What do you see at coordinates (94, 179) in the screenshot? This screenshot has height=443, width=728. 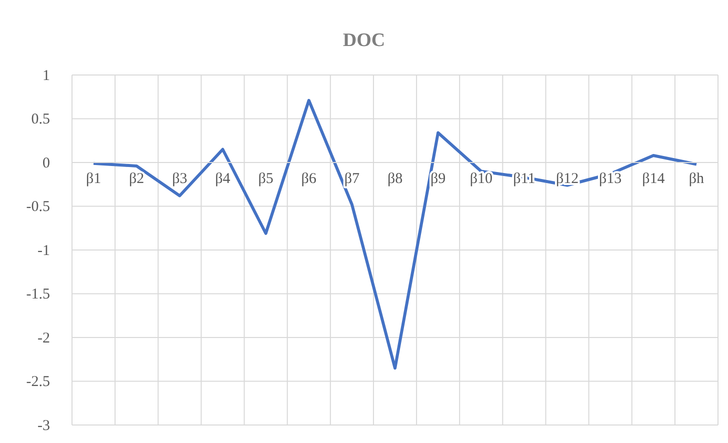 I see `x-tick-label: β1` at bounding box center [94, 179].